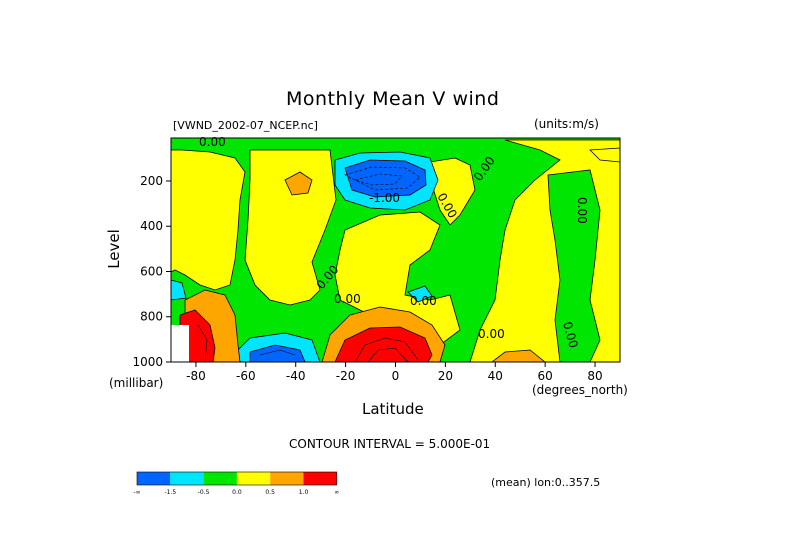  What do you see at coordinates (113, 249) in the screenshot?
I see `y-axis-label: Level` at bounding box center [113, 249].